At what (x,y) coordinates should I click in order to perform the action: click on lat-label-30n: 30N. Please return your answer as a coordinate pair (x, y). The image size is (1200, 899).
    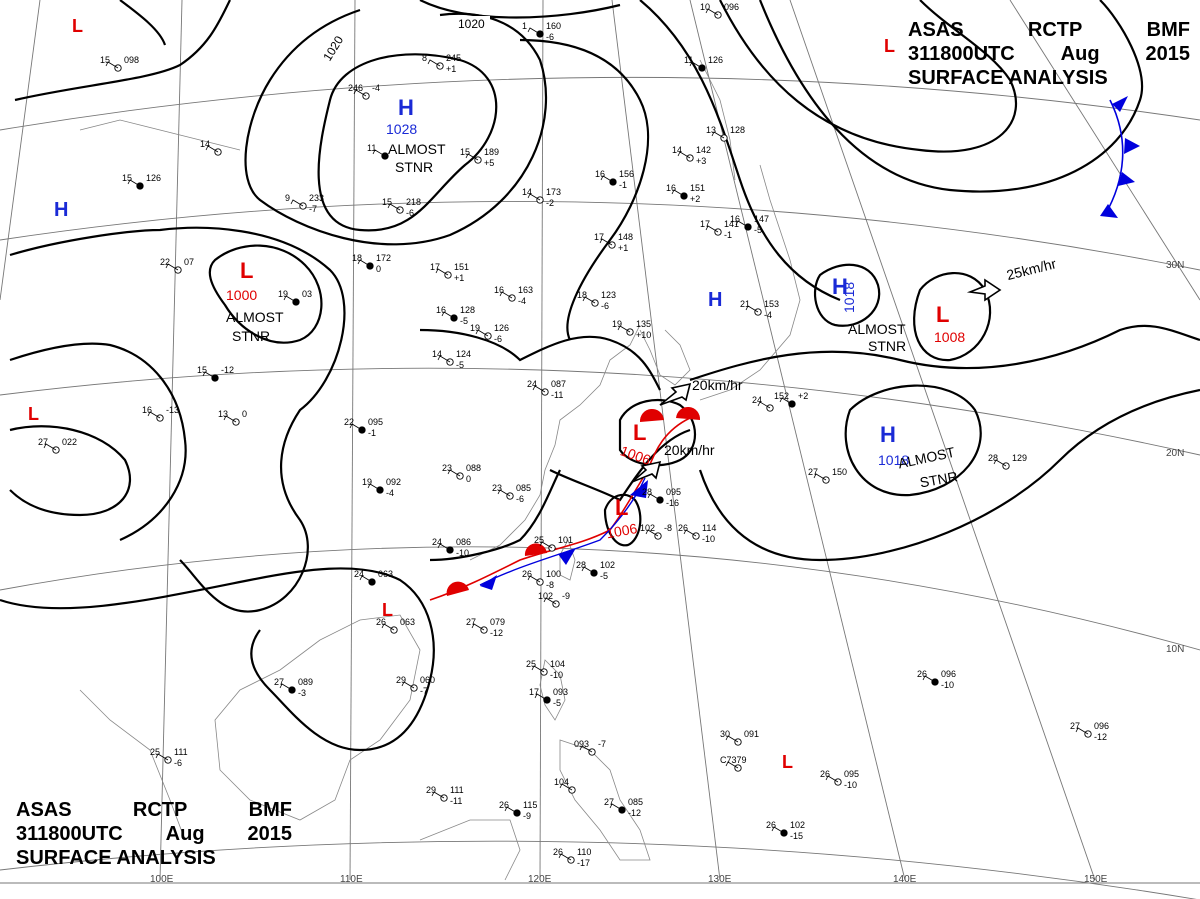
    Looking at the image, I should click on (1175, 265).